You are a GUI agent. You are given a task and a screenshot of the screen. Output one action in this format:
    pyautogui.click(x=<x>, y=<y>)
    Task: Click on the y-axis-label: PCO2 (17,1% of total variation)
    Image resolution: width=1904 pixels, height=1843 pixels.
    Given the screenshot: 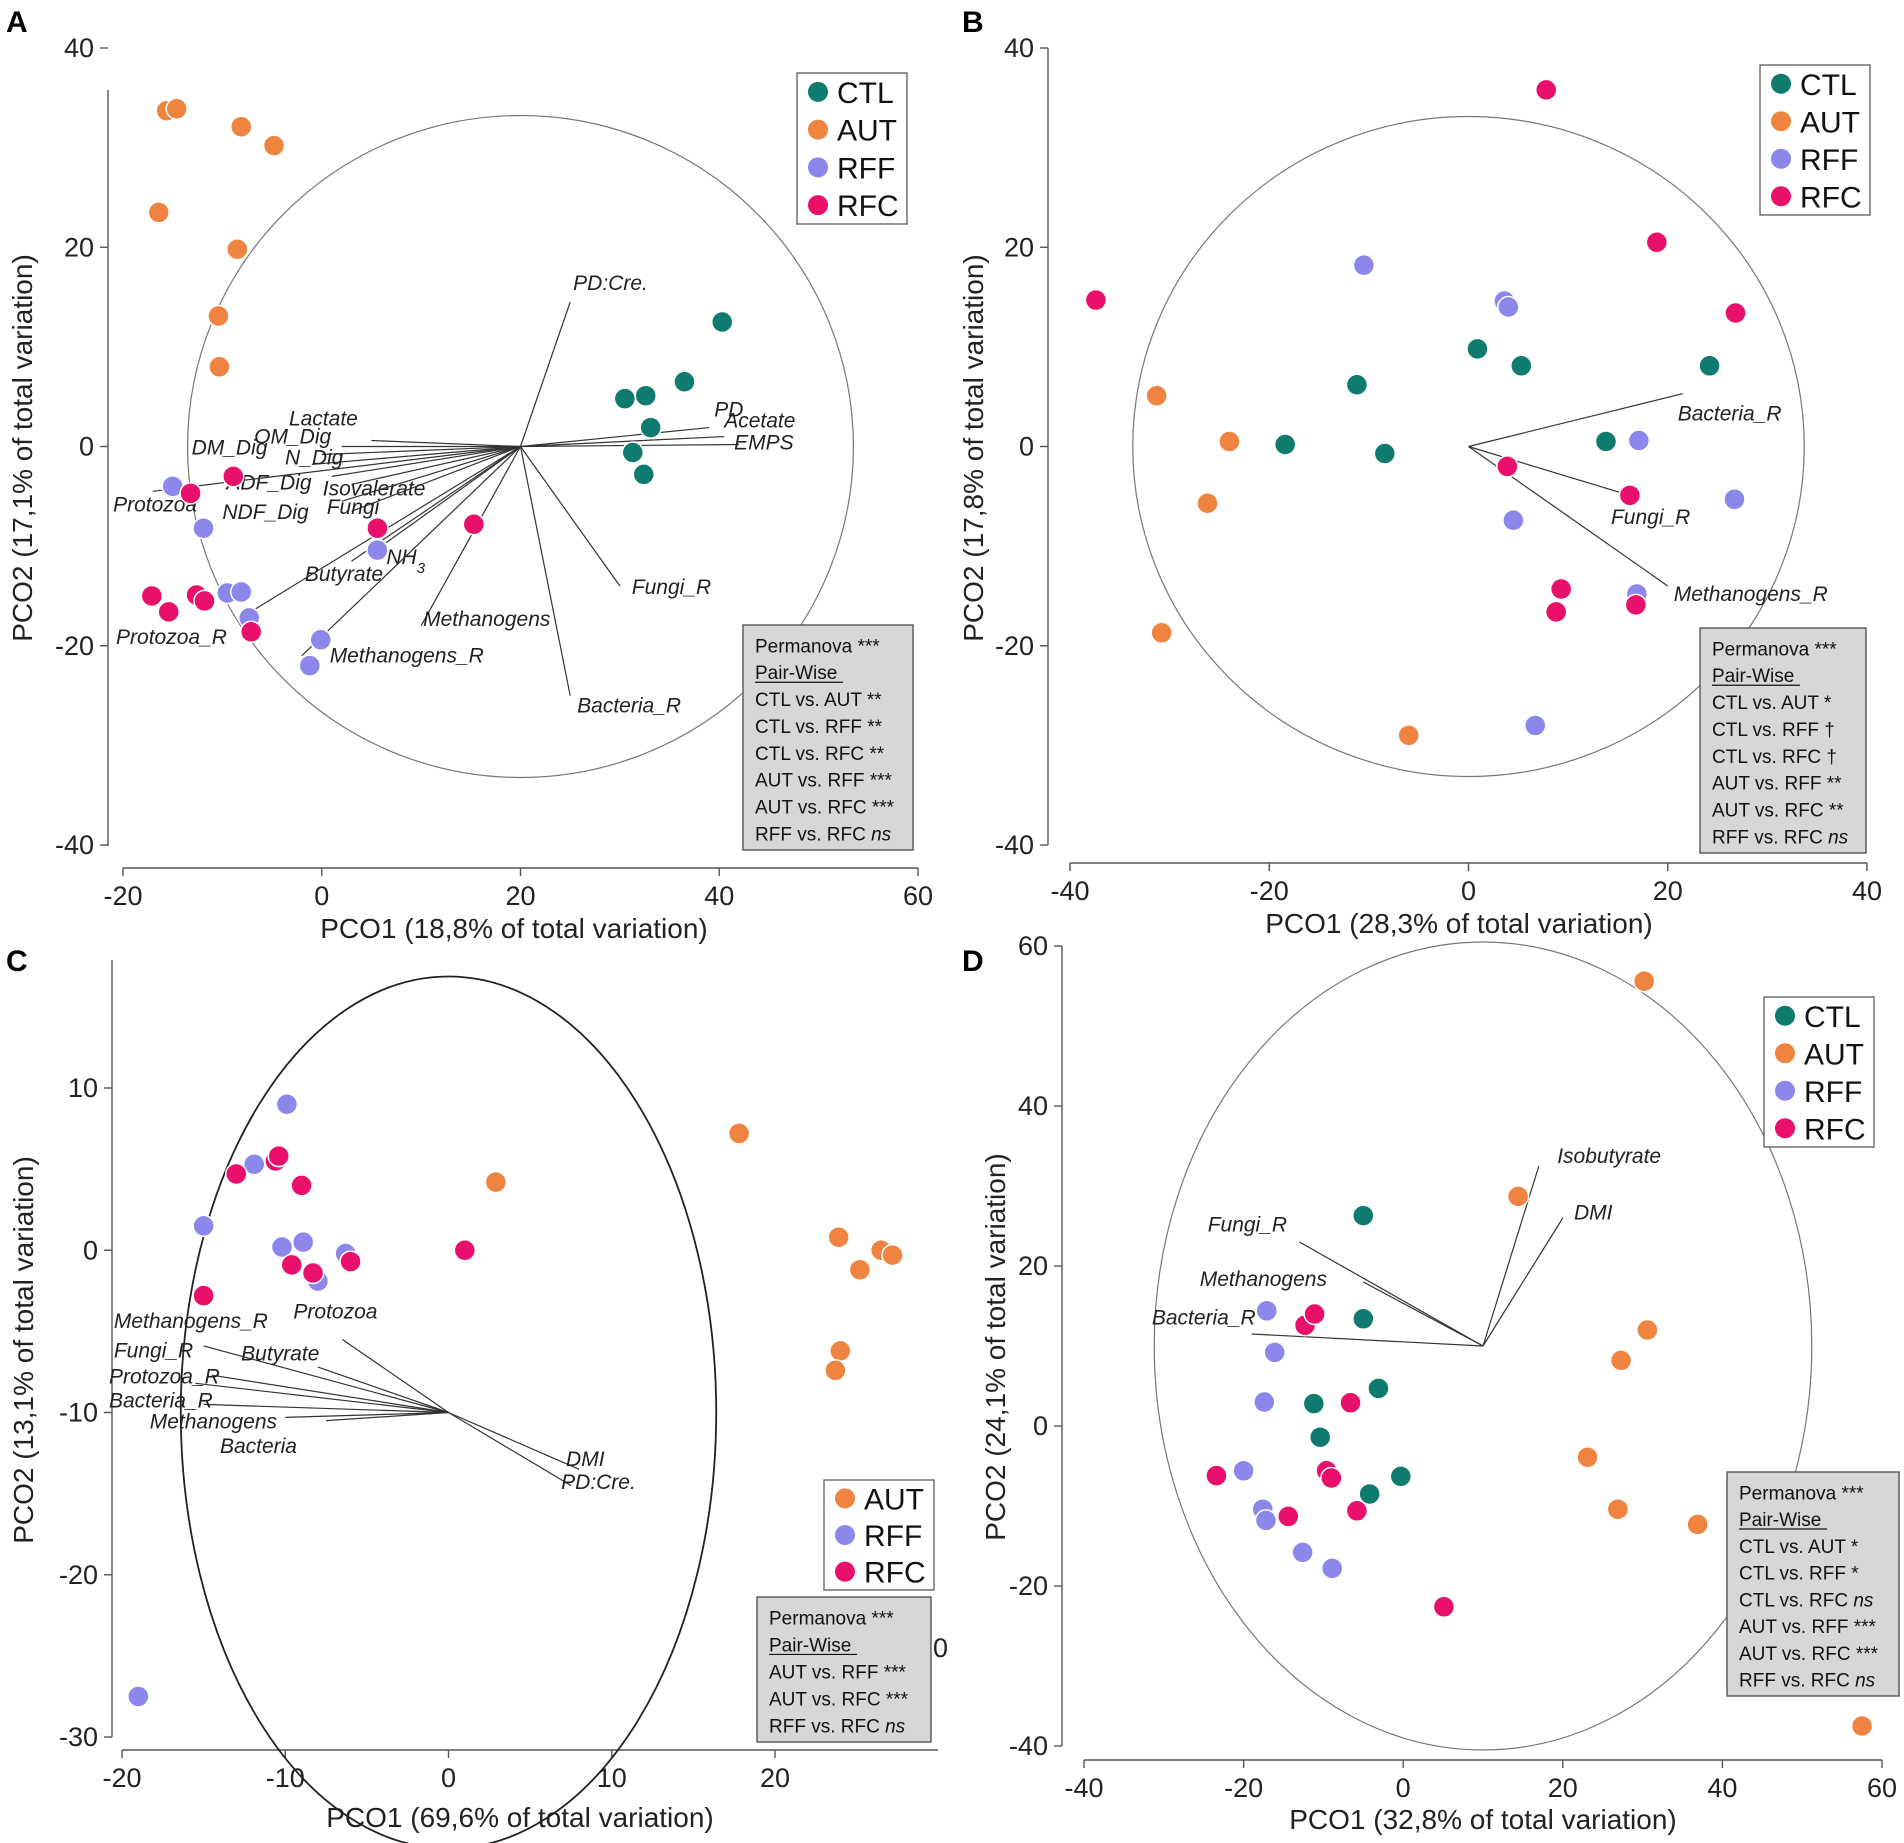 What is the action you would take?
    pyautogui.click(x=22, y=448)
    